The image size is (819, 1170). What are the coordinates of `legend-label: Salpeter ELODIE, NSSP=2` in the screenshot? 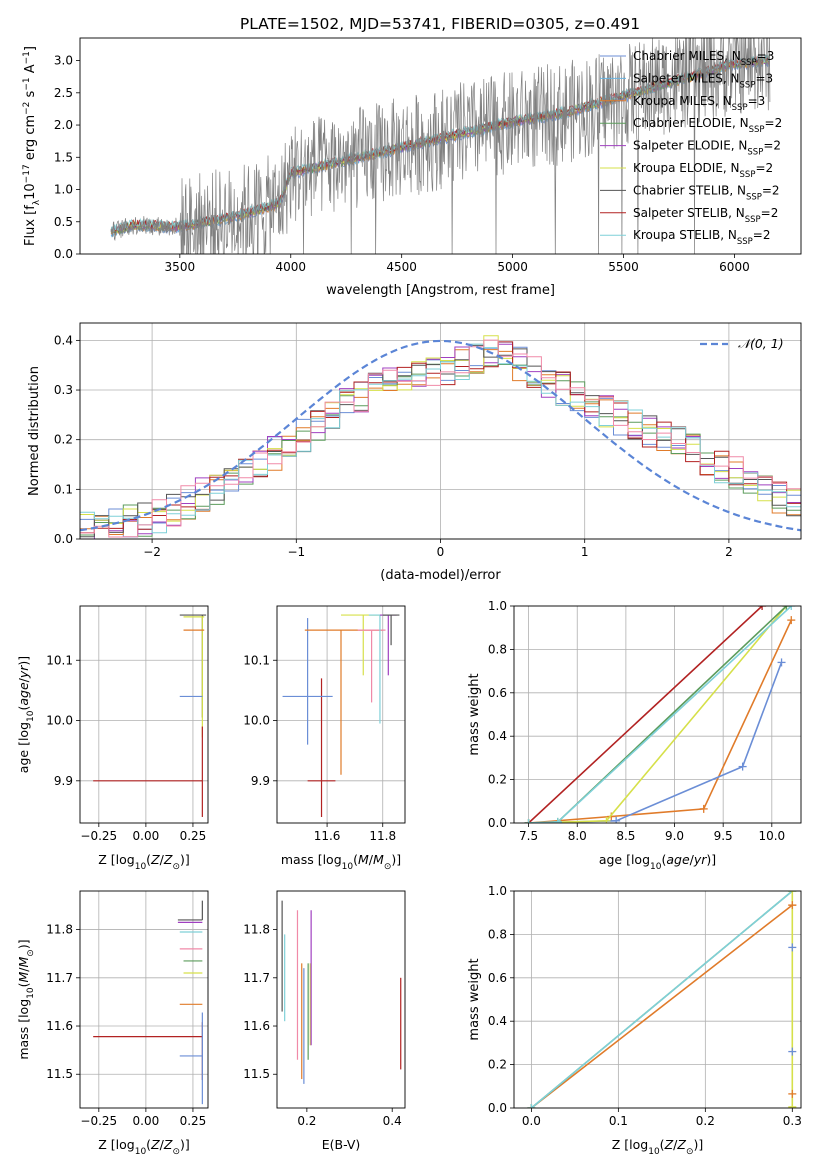 It's located at (707, 148).